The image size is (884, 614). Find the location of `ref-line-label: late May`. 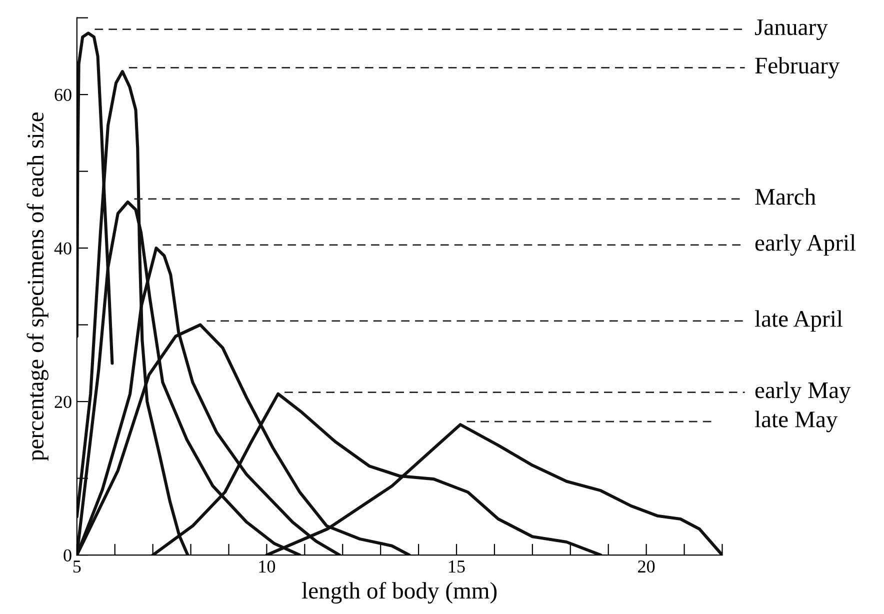

ref-line-label: late May is located at coordinates (796, 421).